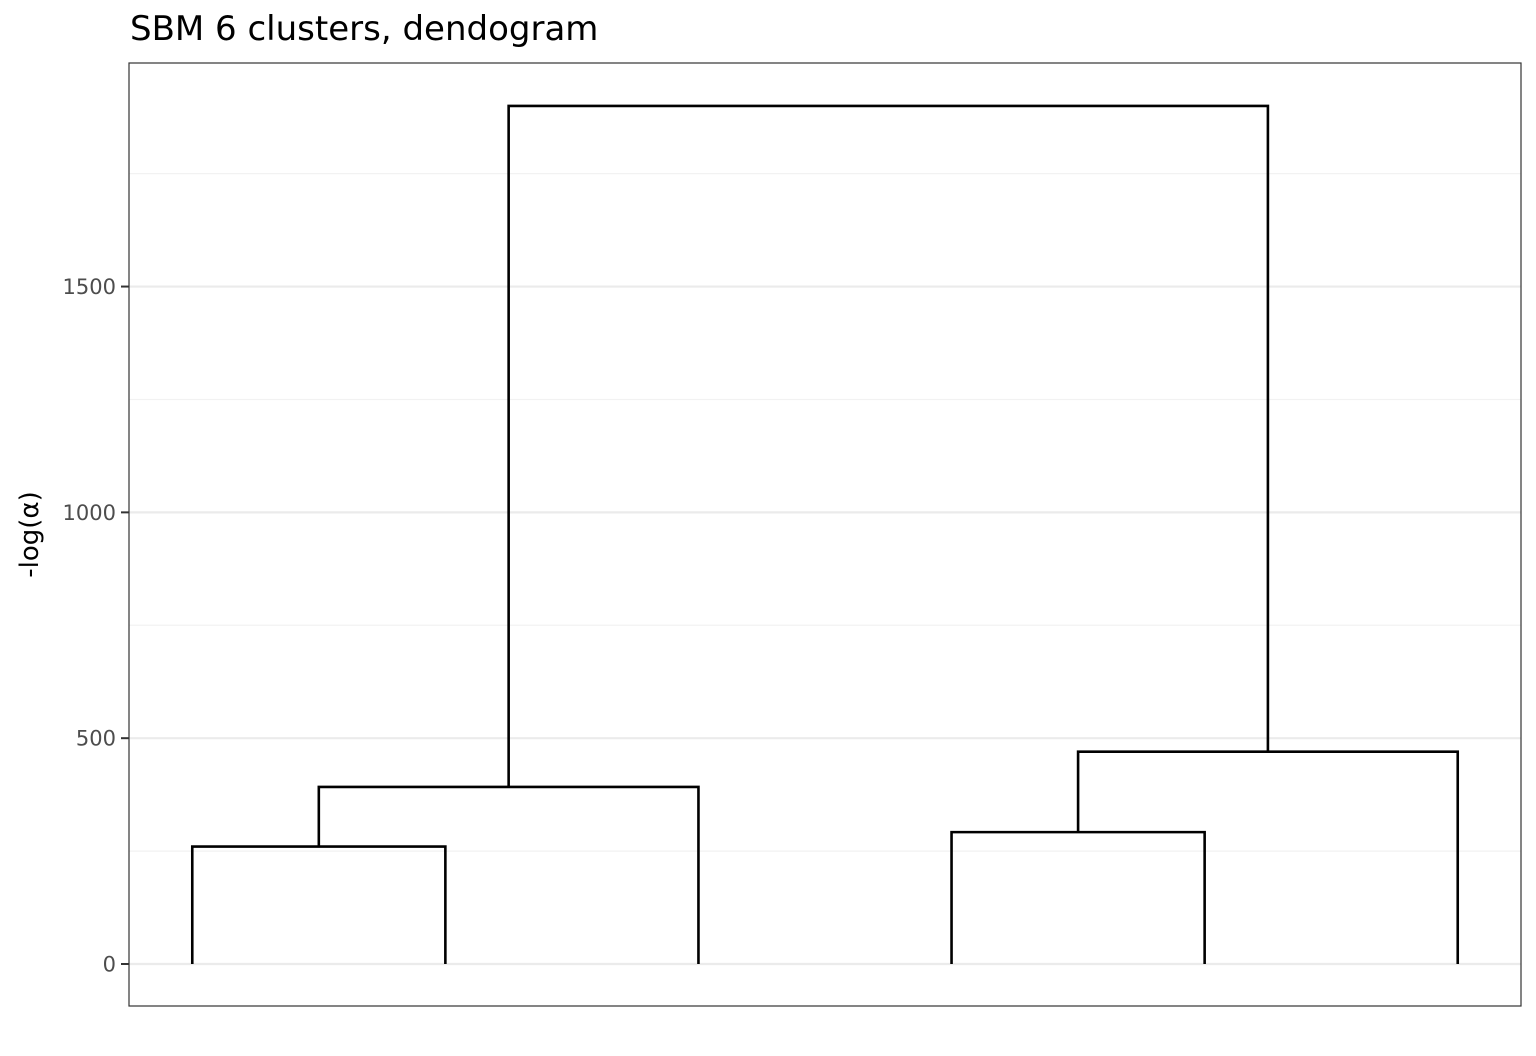 This screenshot has height=1056, width=1536. What do you see at coordinates (508, 874) in the screenshot?
I see `dendrogram-link-merge-12-leaf3` at bounding box center [508, 874].